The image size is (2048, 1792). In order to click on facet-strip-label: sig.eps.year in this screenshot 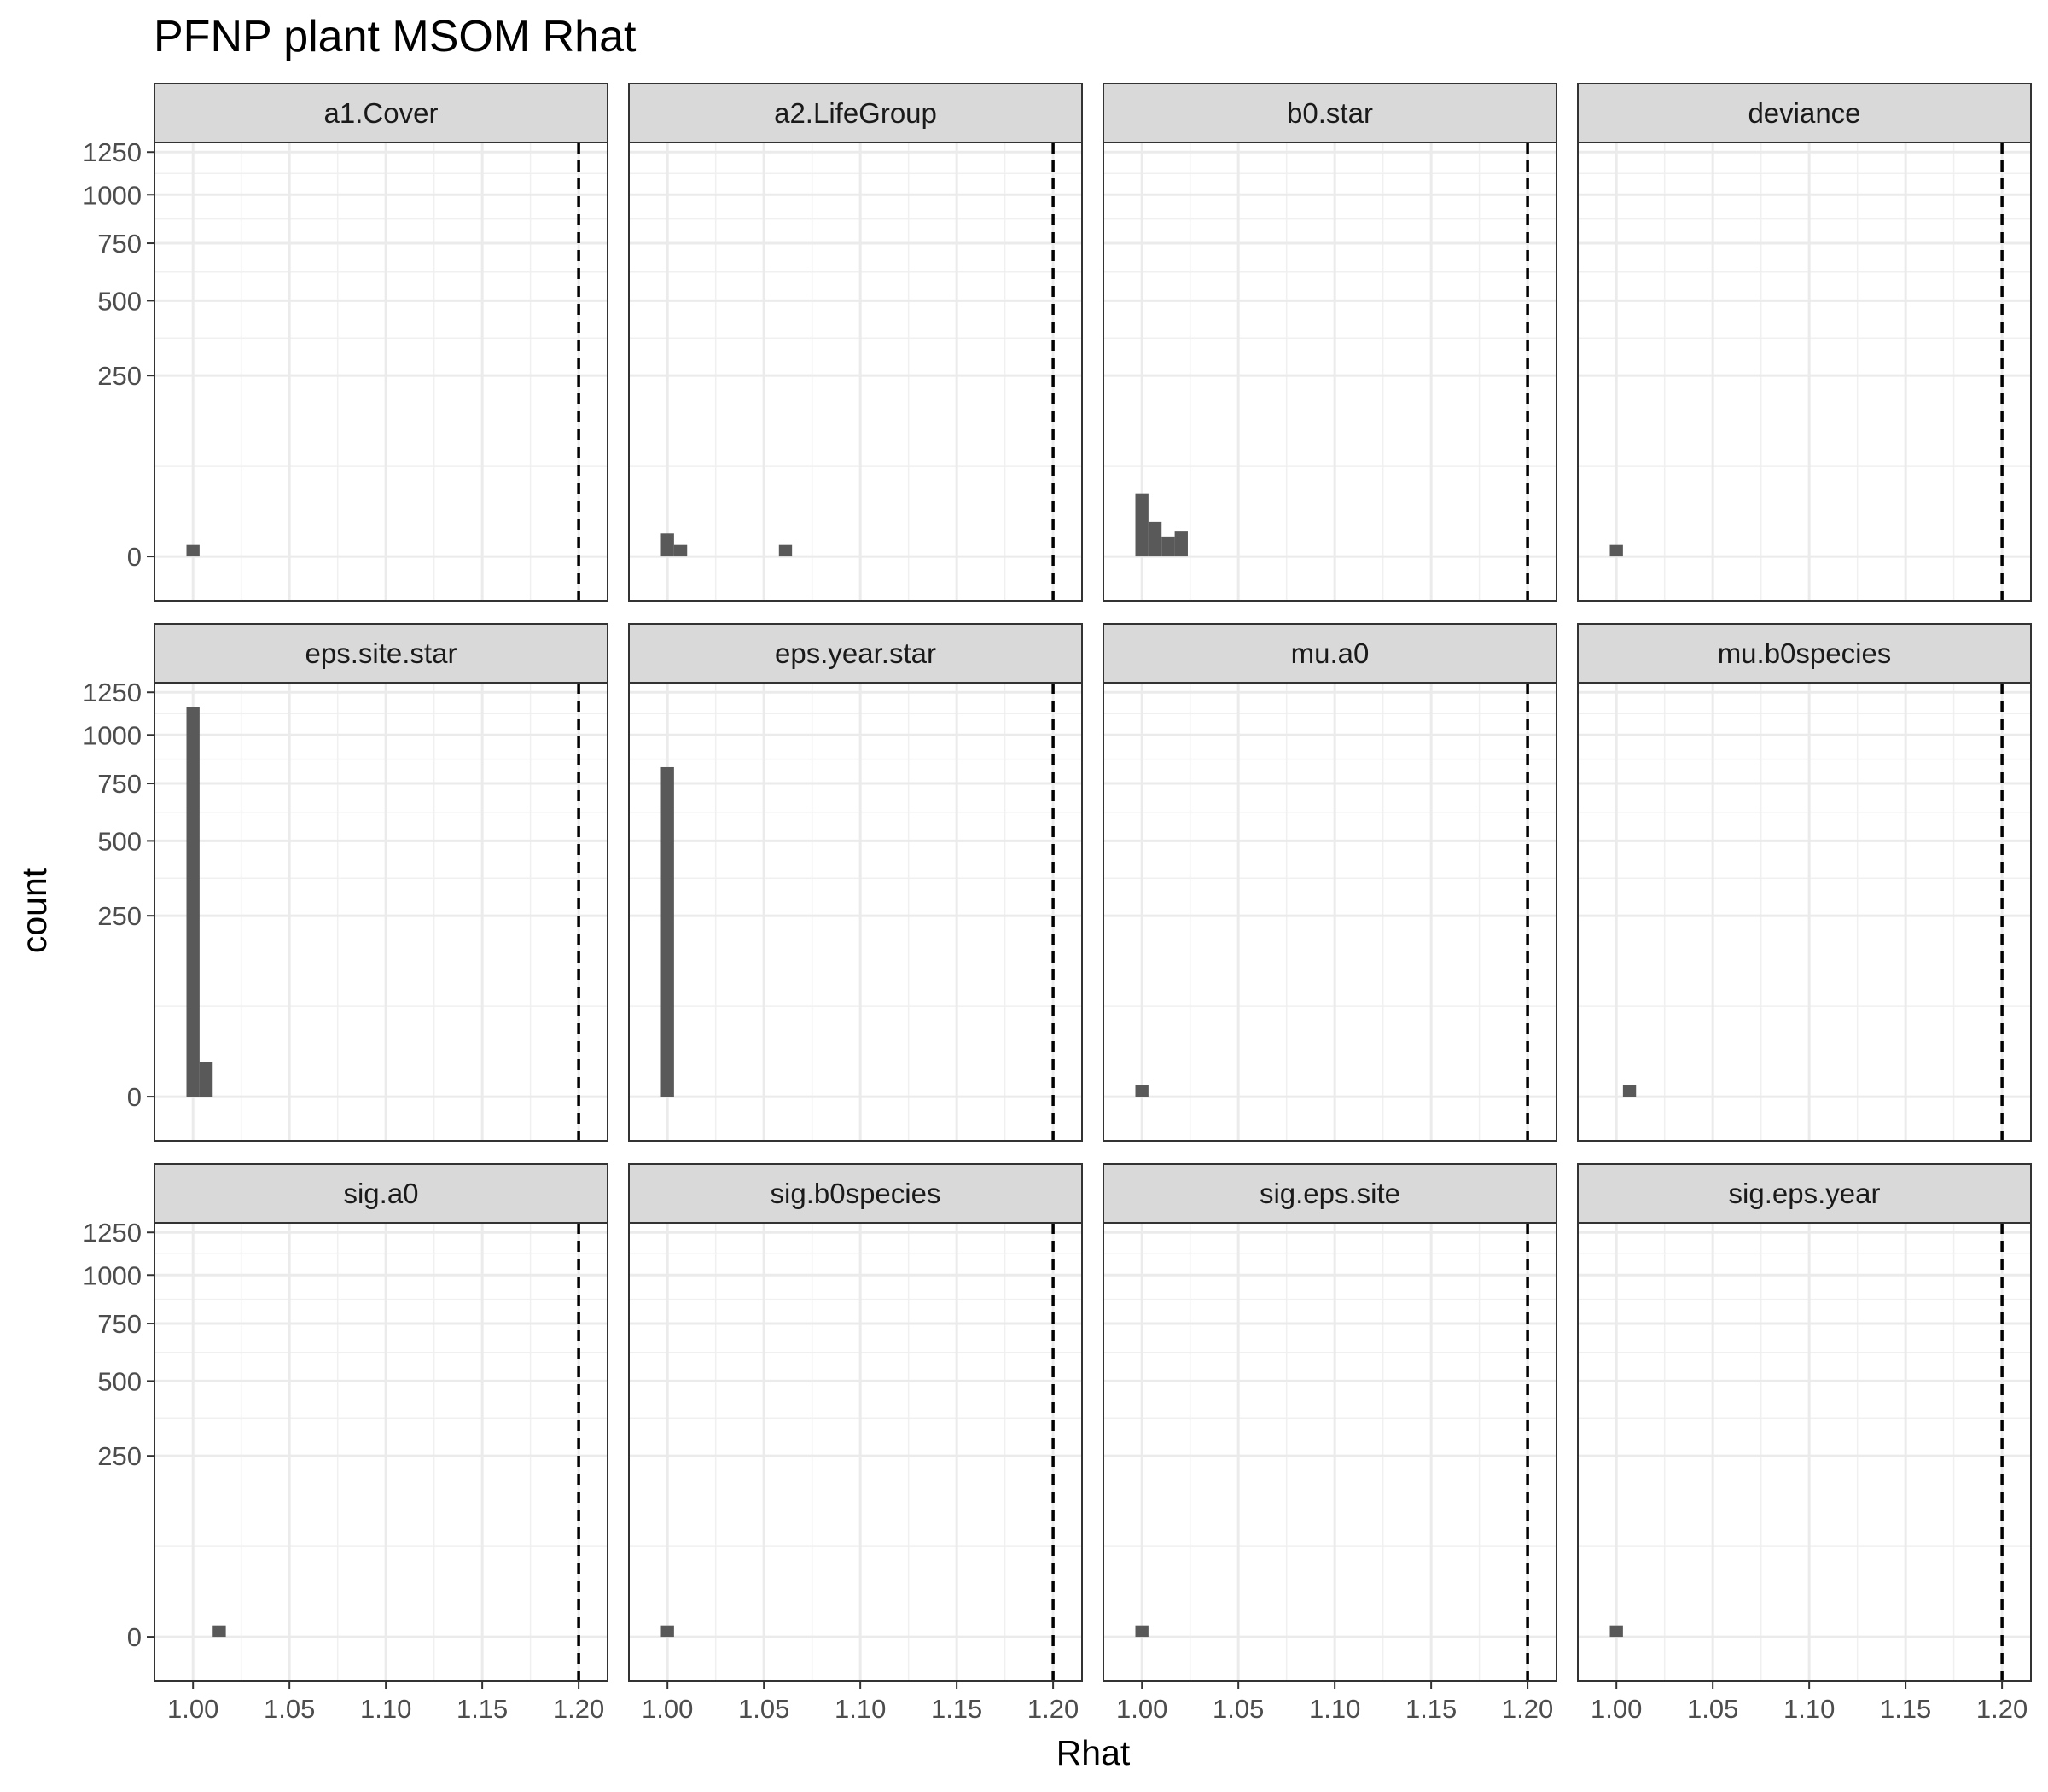, I will do `click(1805, 1193)`.